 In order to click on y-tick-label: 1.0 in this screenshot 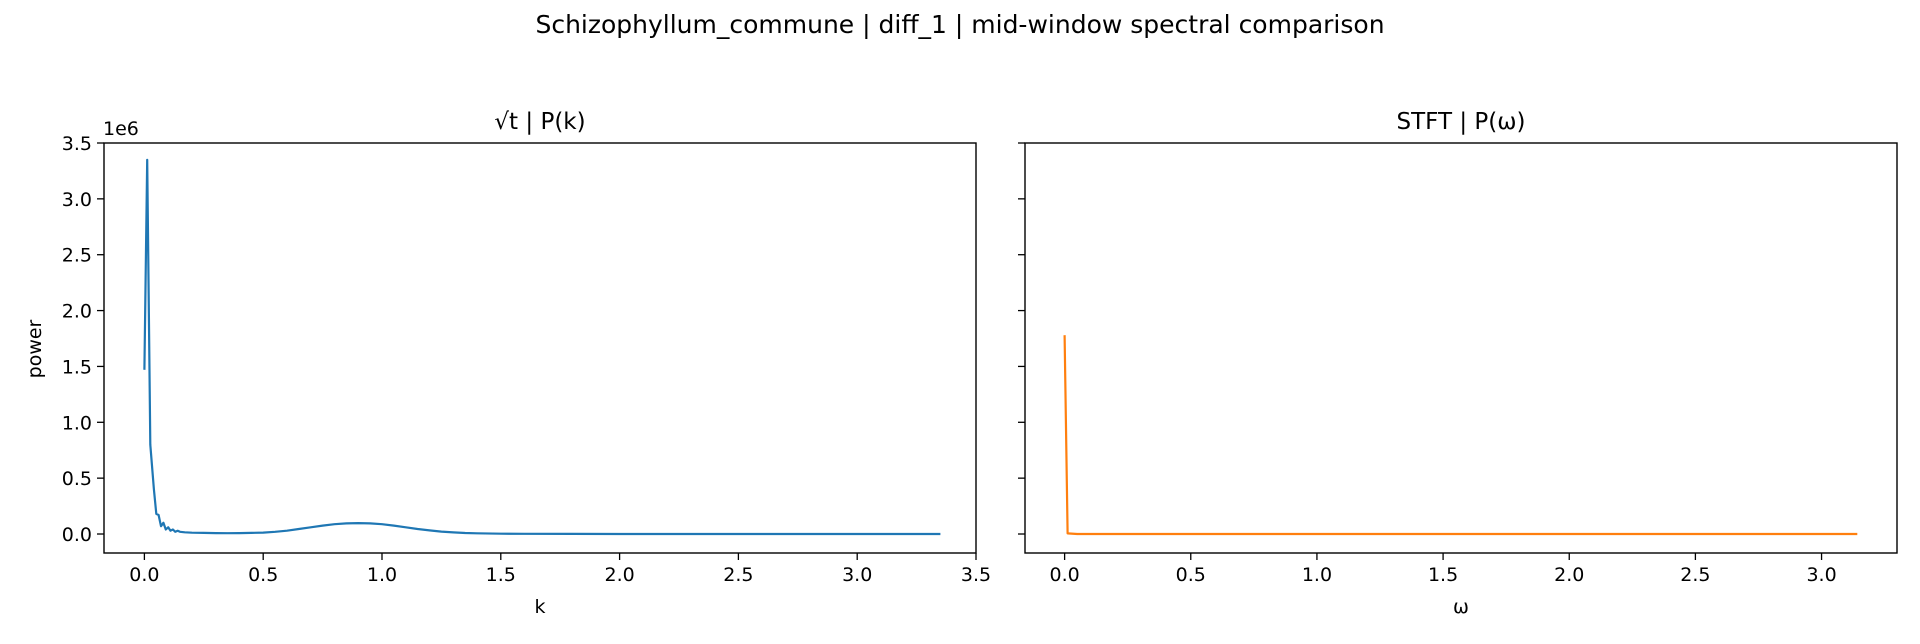, I will do `click(77, 423)`.